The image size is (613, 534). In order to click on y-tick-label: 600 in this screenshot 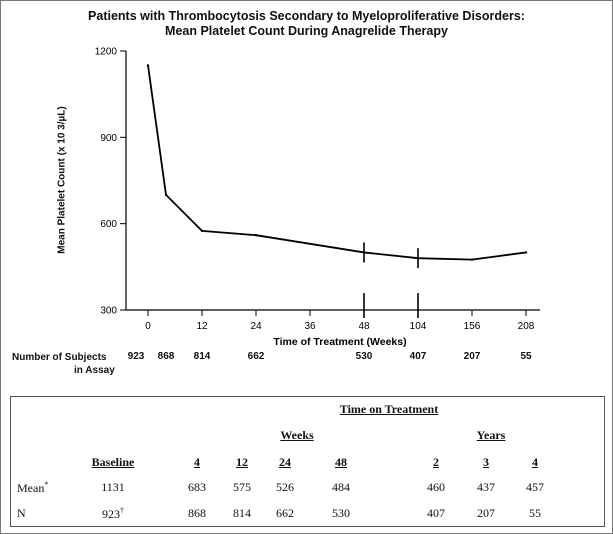, I will do `click(108, 224)`.